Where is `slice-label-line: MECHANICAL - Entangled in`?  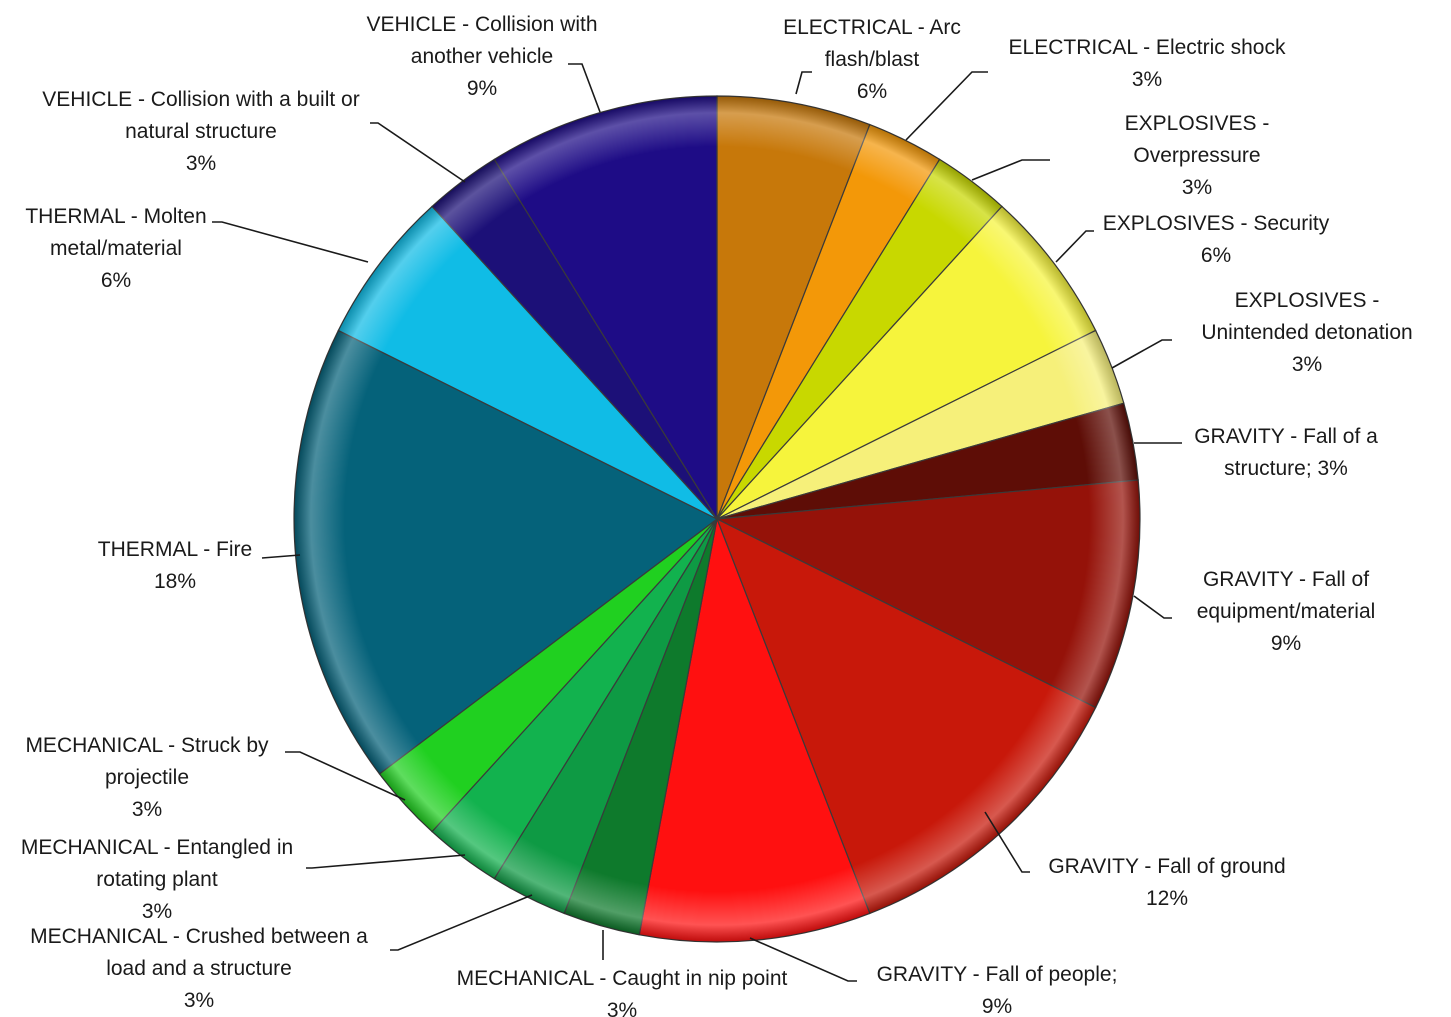
slice-label-line: MECHANICAL - Entangled in is located at coordinates (157, 847).